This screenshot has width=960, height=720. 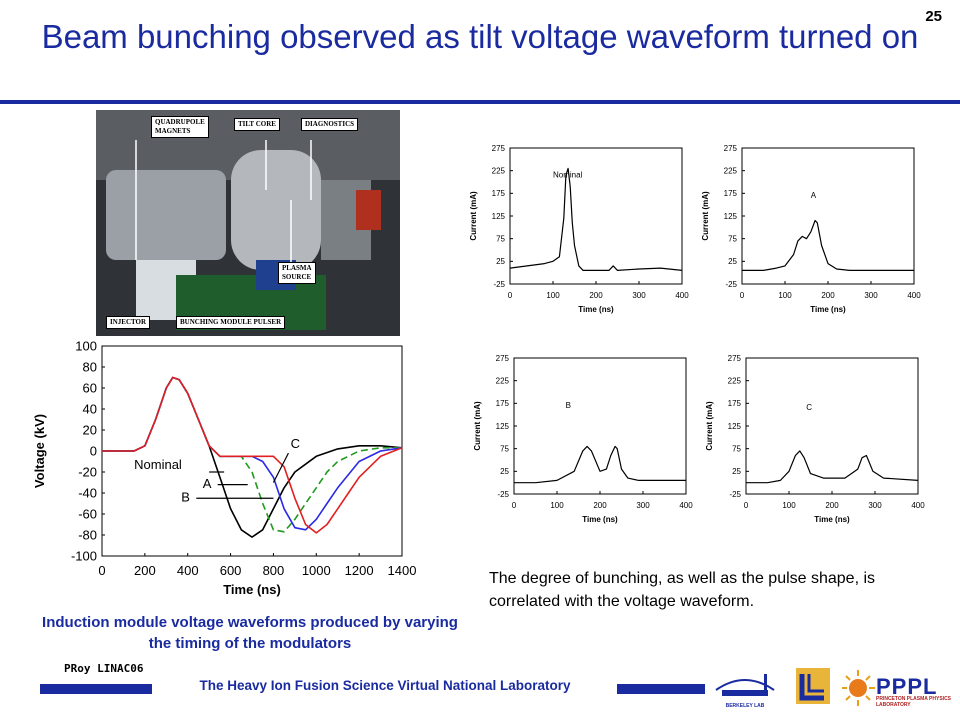 What do you see at coordinates (858, 688) in the screenshot?
I see `pppl-sun-icon` at bounding box center [858, 688].